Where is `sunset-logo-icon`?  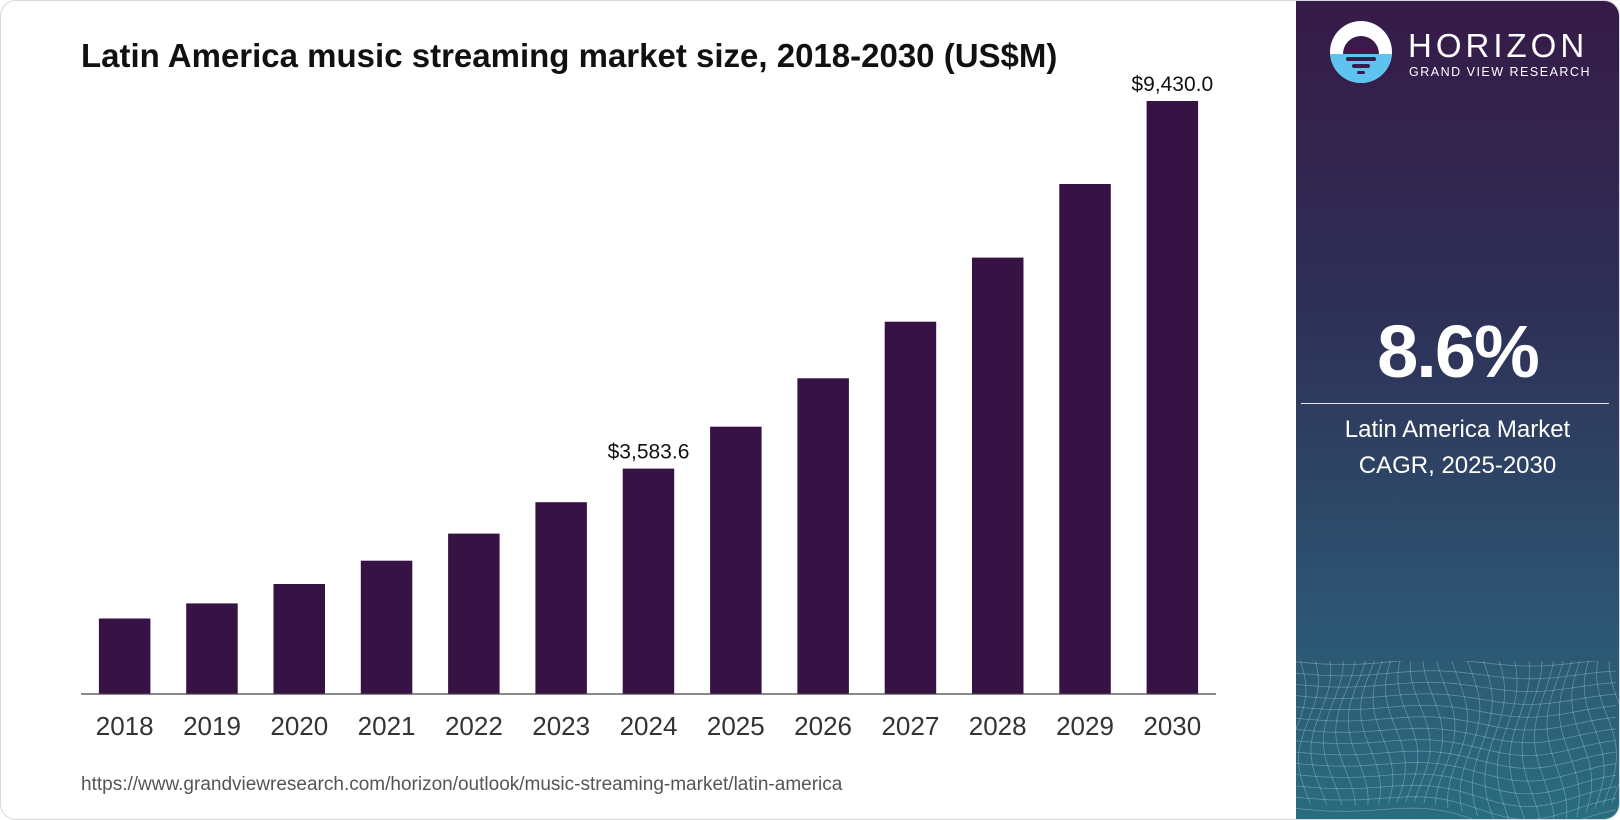
sunset-logo-icon is located at coordinates (1361, 52).